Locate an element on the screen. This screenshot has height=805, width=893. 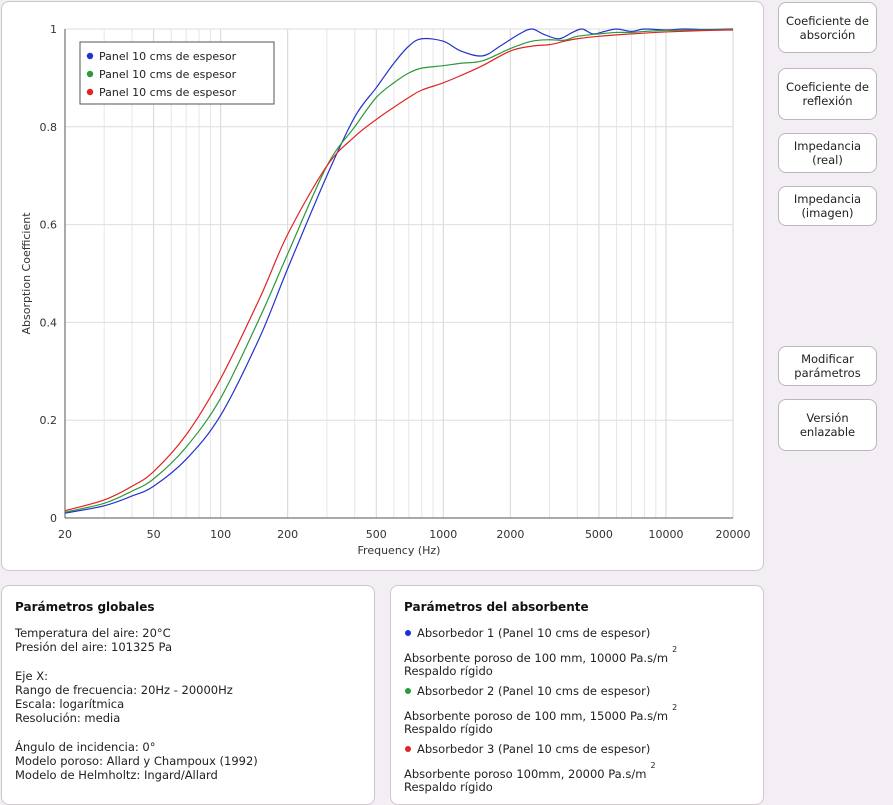
absorber-3-dot is located at coordinates (408, 749).